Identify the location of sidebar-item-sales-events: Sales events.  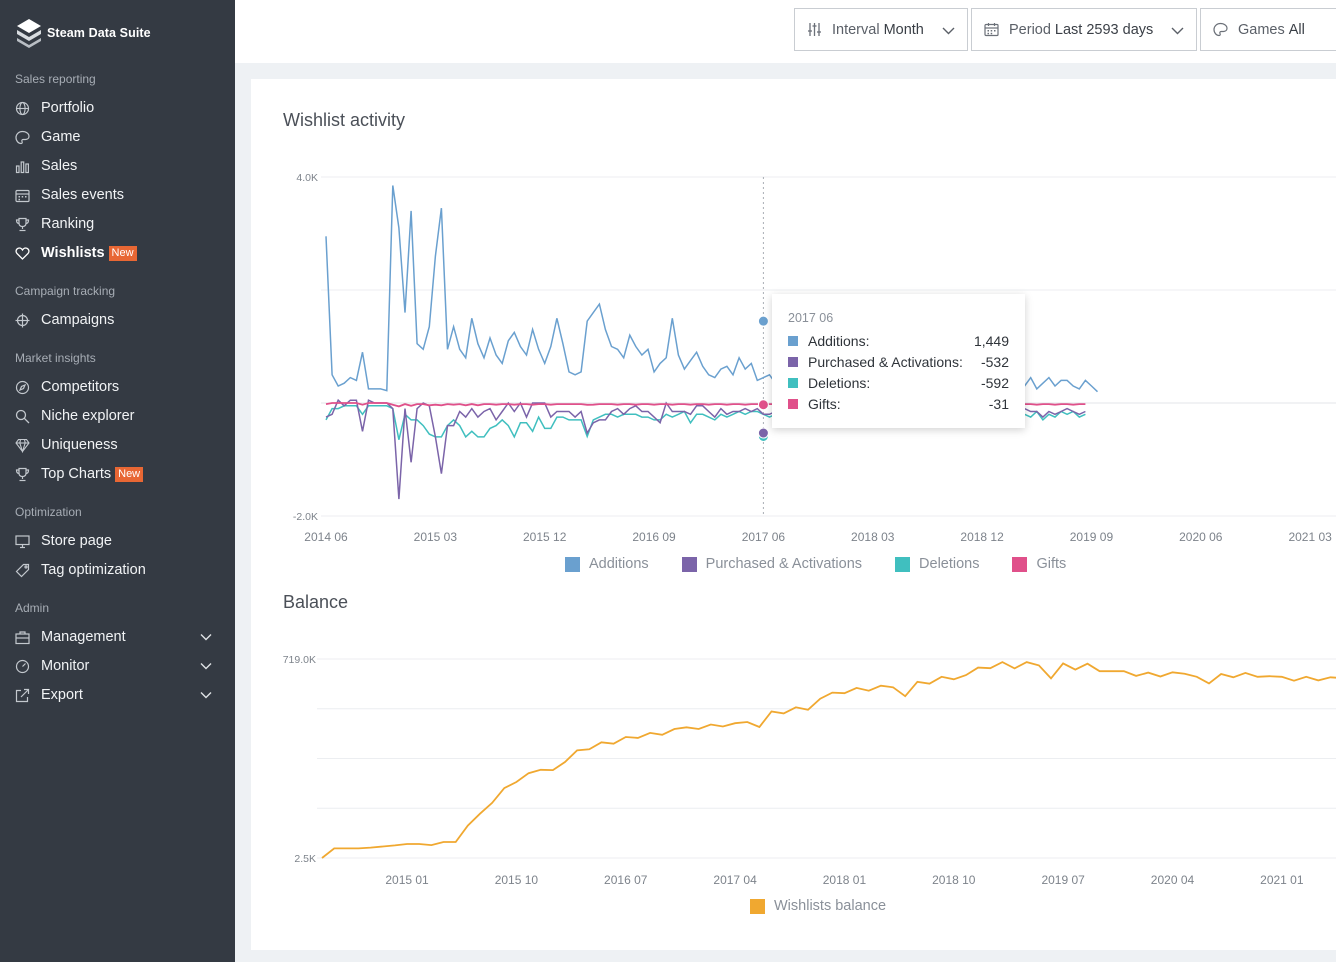
(117, 195).